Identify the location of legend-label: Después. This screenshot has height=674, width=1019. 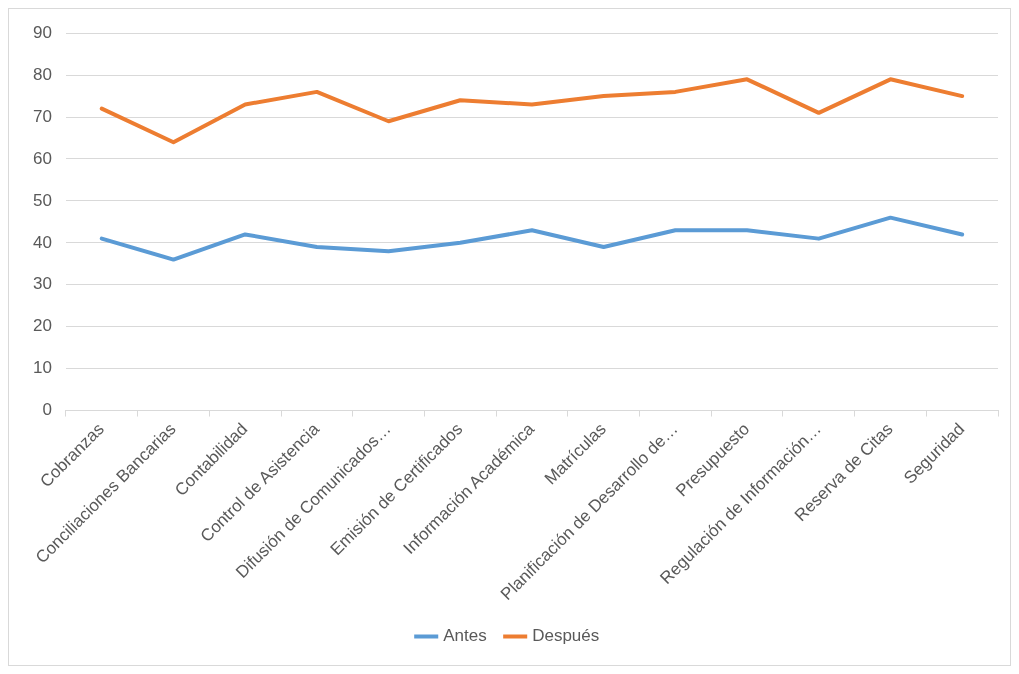
(566, 636).